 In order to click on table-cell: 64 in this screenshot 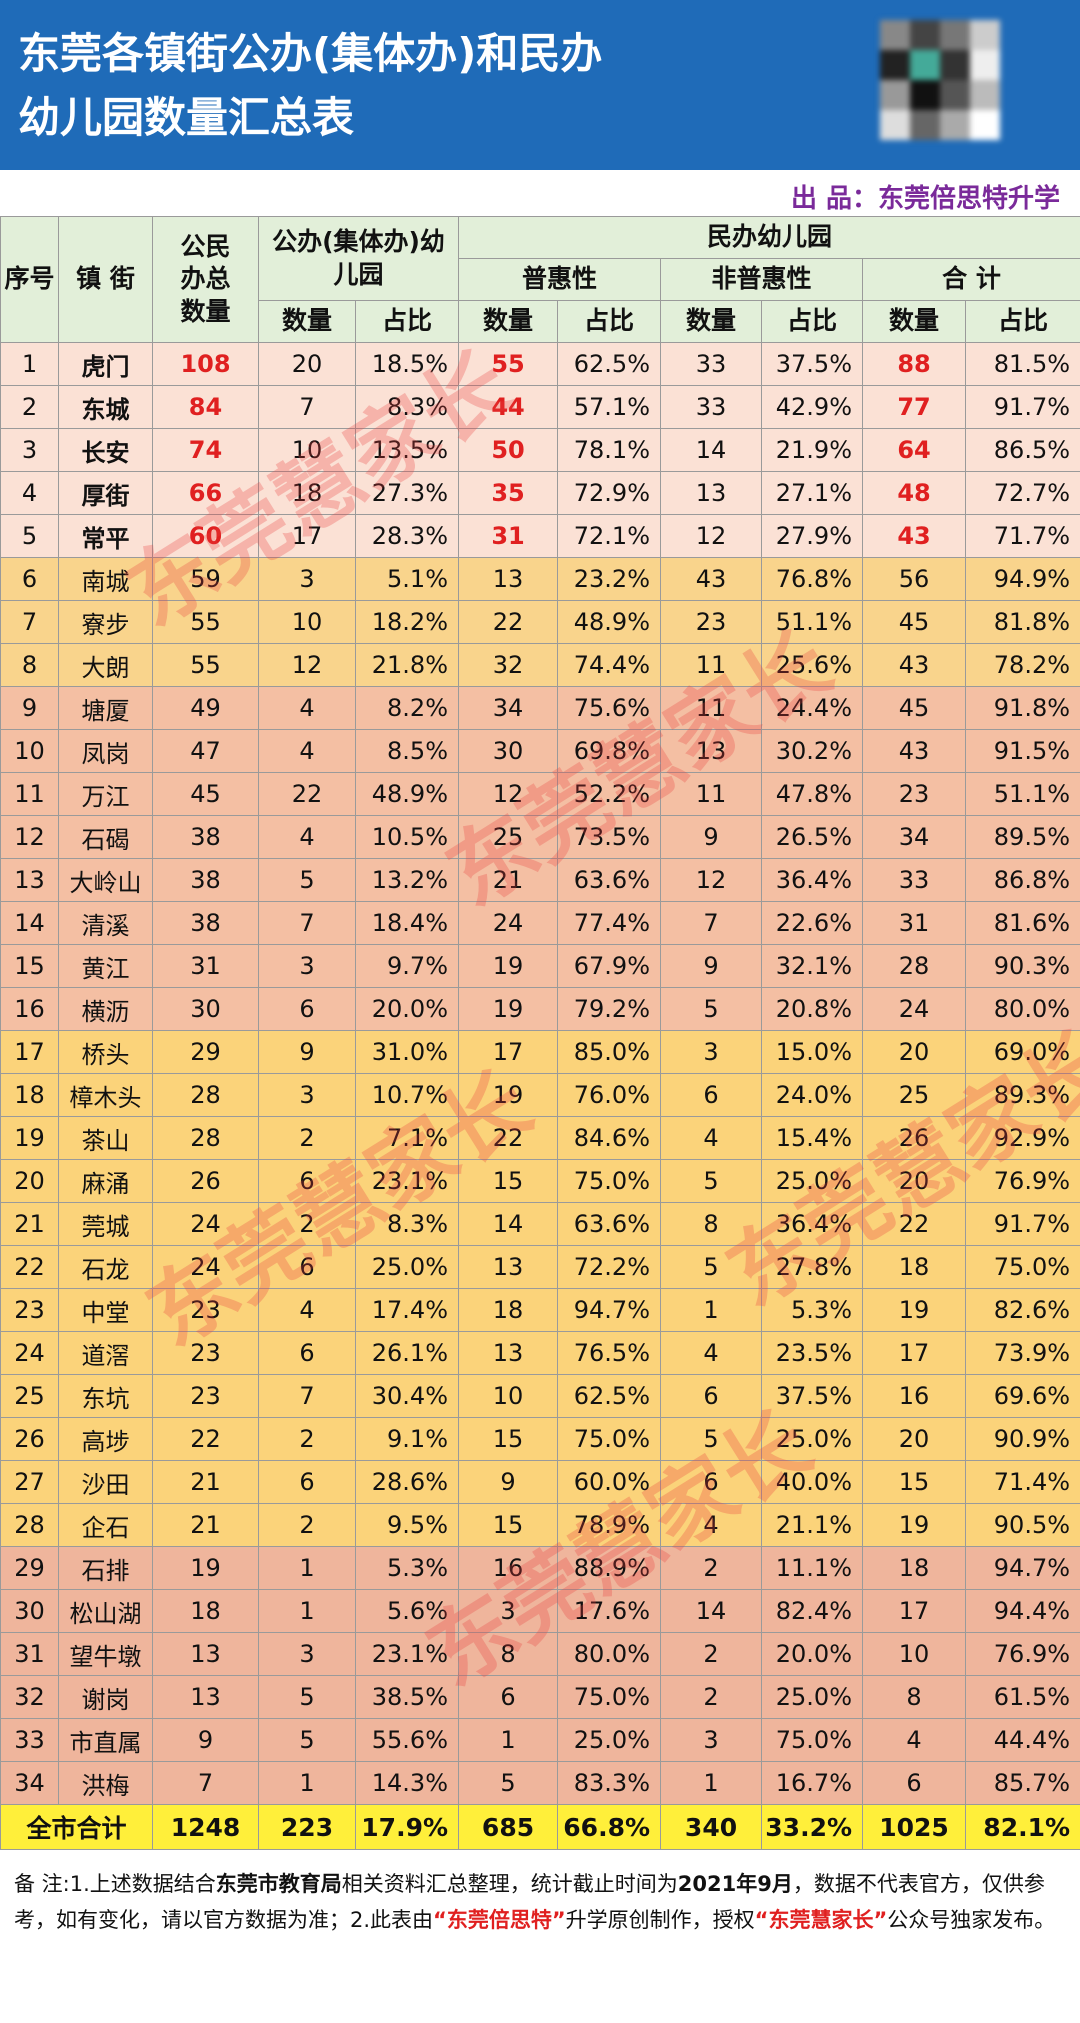, I will do `click(914, 450)`.